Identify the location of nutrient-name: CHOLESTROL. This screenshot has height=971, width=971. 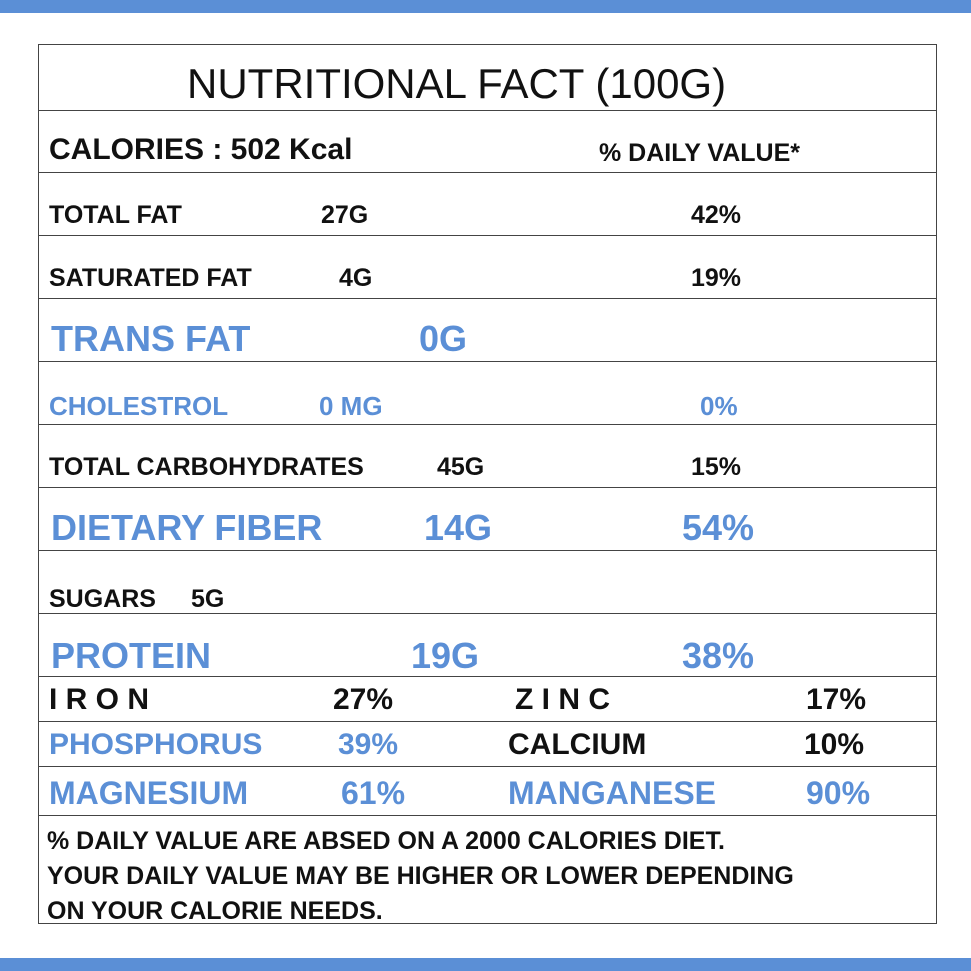
(139, 406).